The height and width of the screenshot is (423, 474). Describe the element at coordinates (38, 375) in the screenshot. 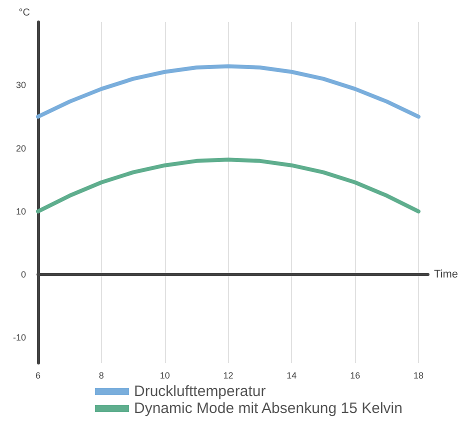

I see `x-tick-label: 6` at that location.